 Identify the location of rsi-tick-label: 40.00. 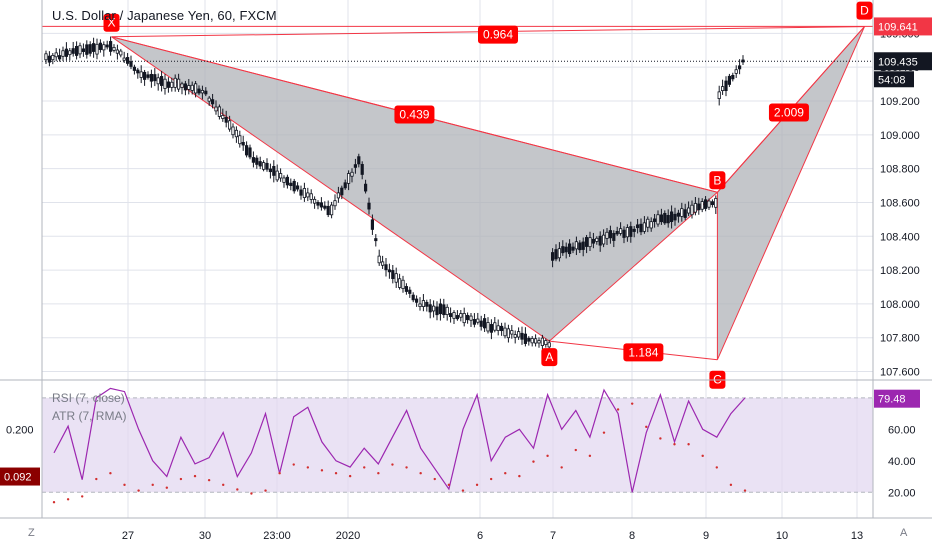
(902, 462).